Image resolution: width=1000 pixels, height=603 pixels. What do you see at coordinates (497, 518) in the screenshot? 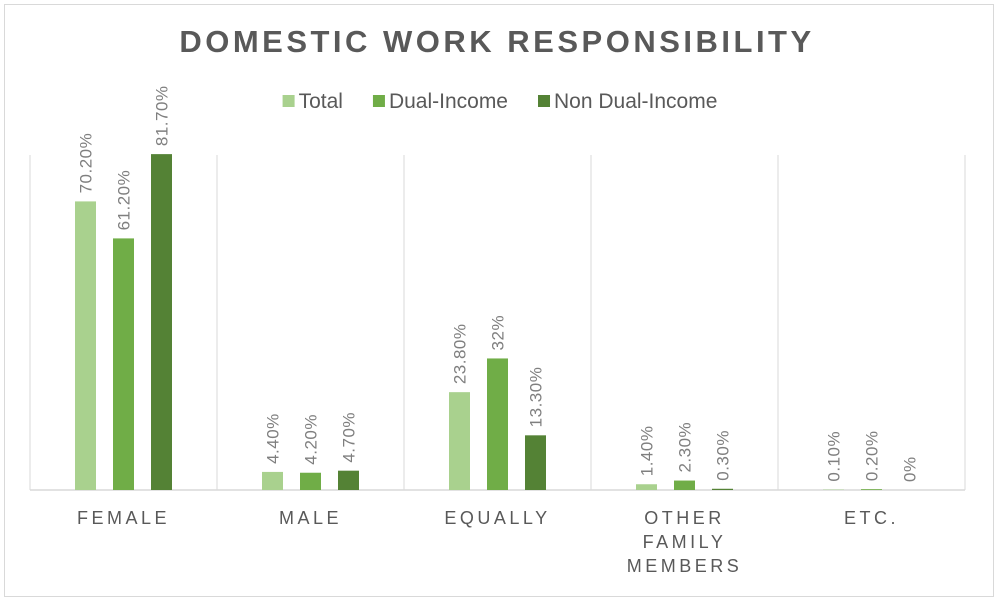
I see `category-label-equally: EQUALLY` at bounding box center [497, 518].